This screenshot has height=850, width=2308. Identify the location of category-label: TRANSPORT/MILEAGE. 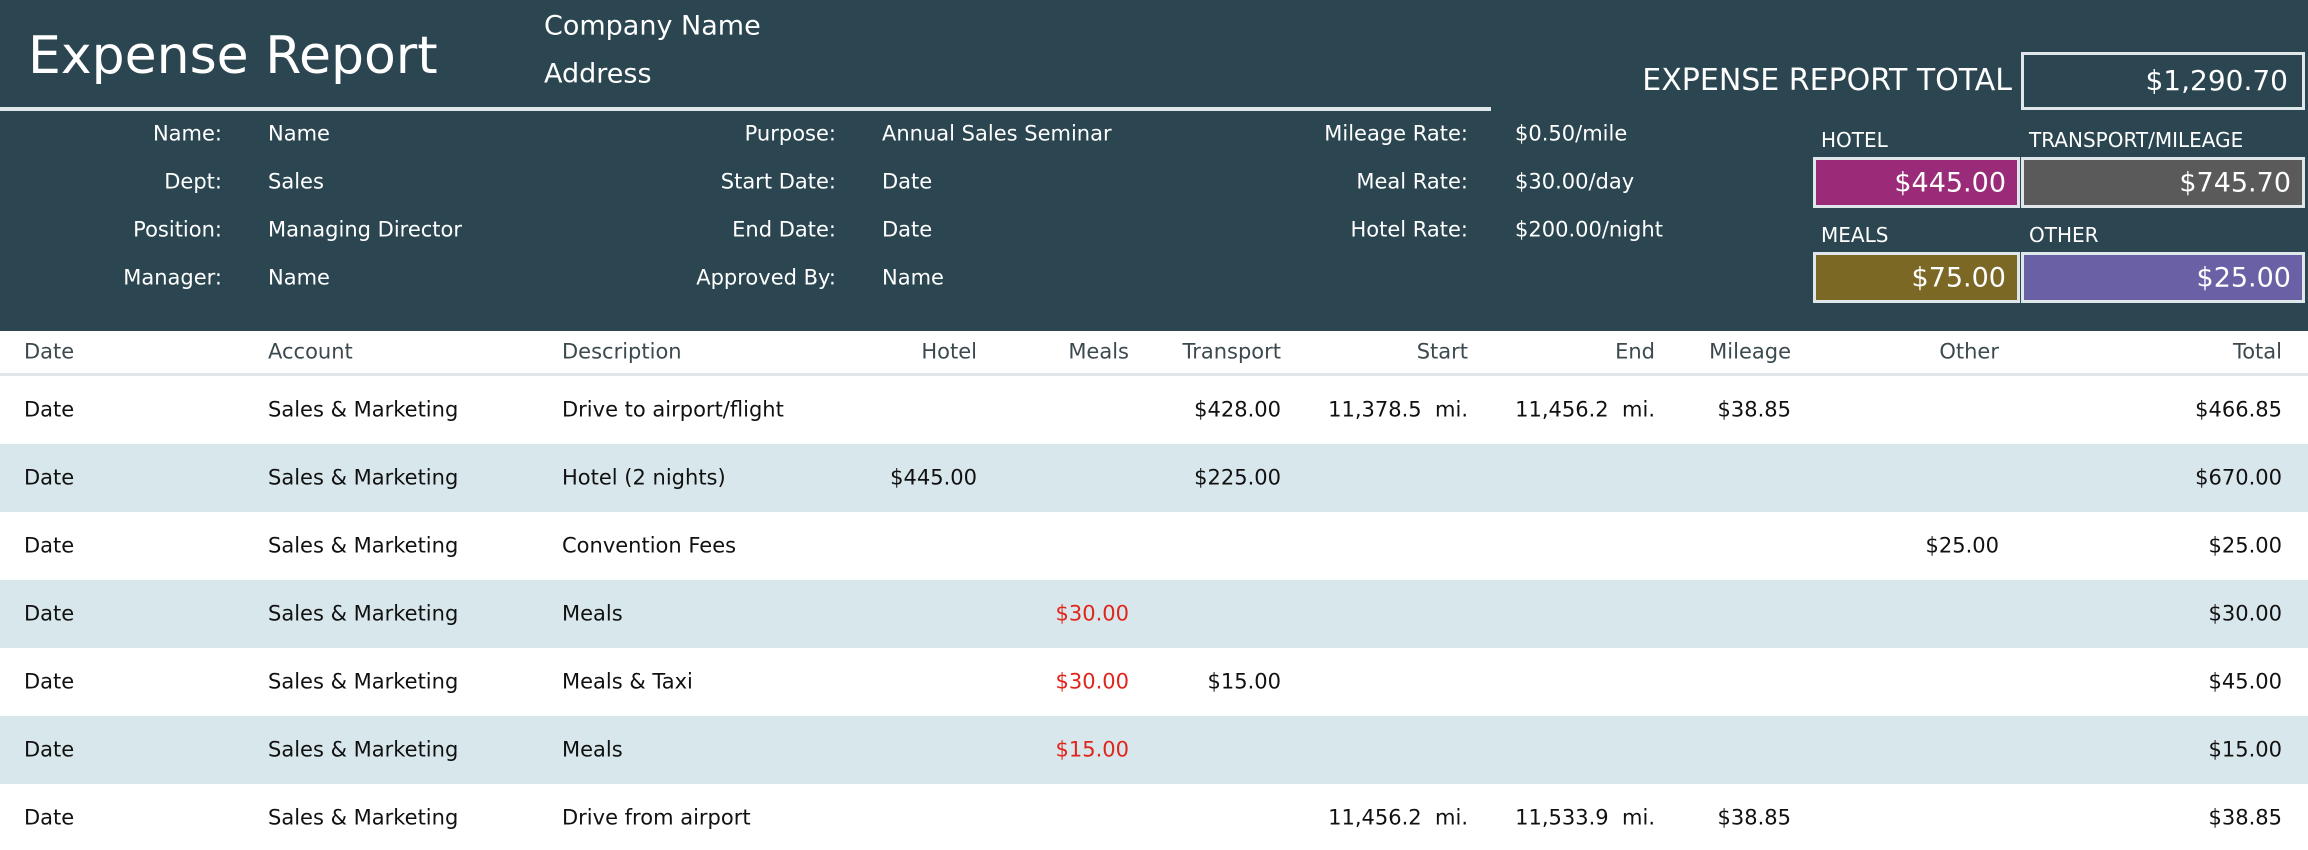
(2136, 140).